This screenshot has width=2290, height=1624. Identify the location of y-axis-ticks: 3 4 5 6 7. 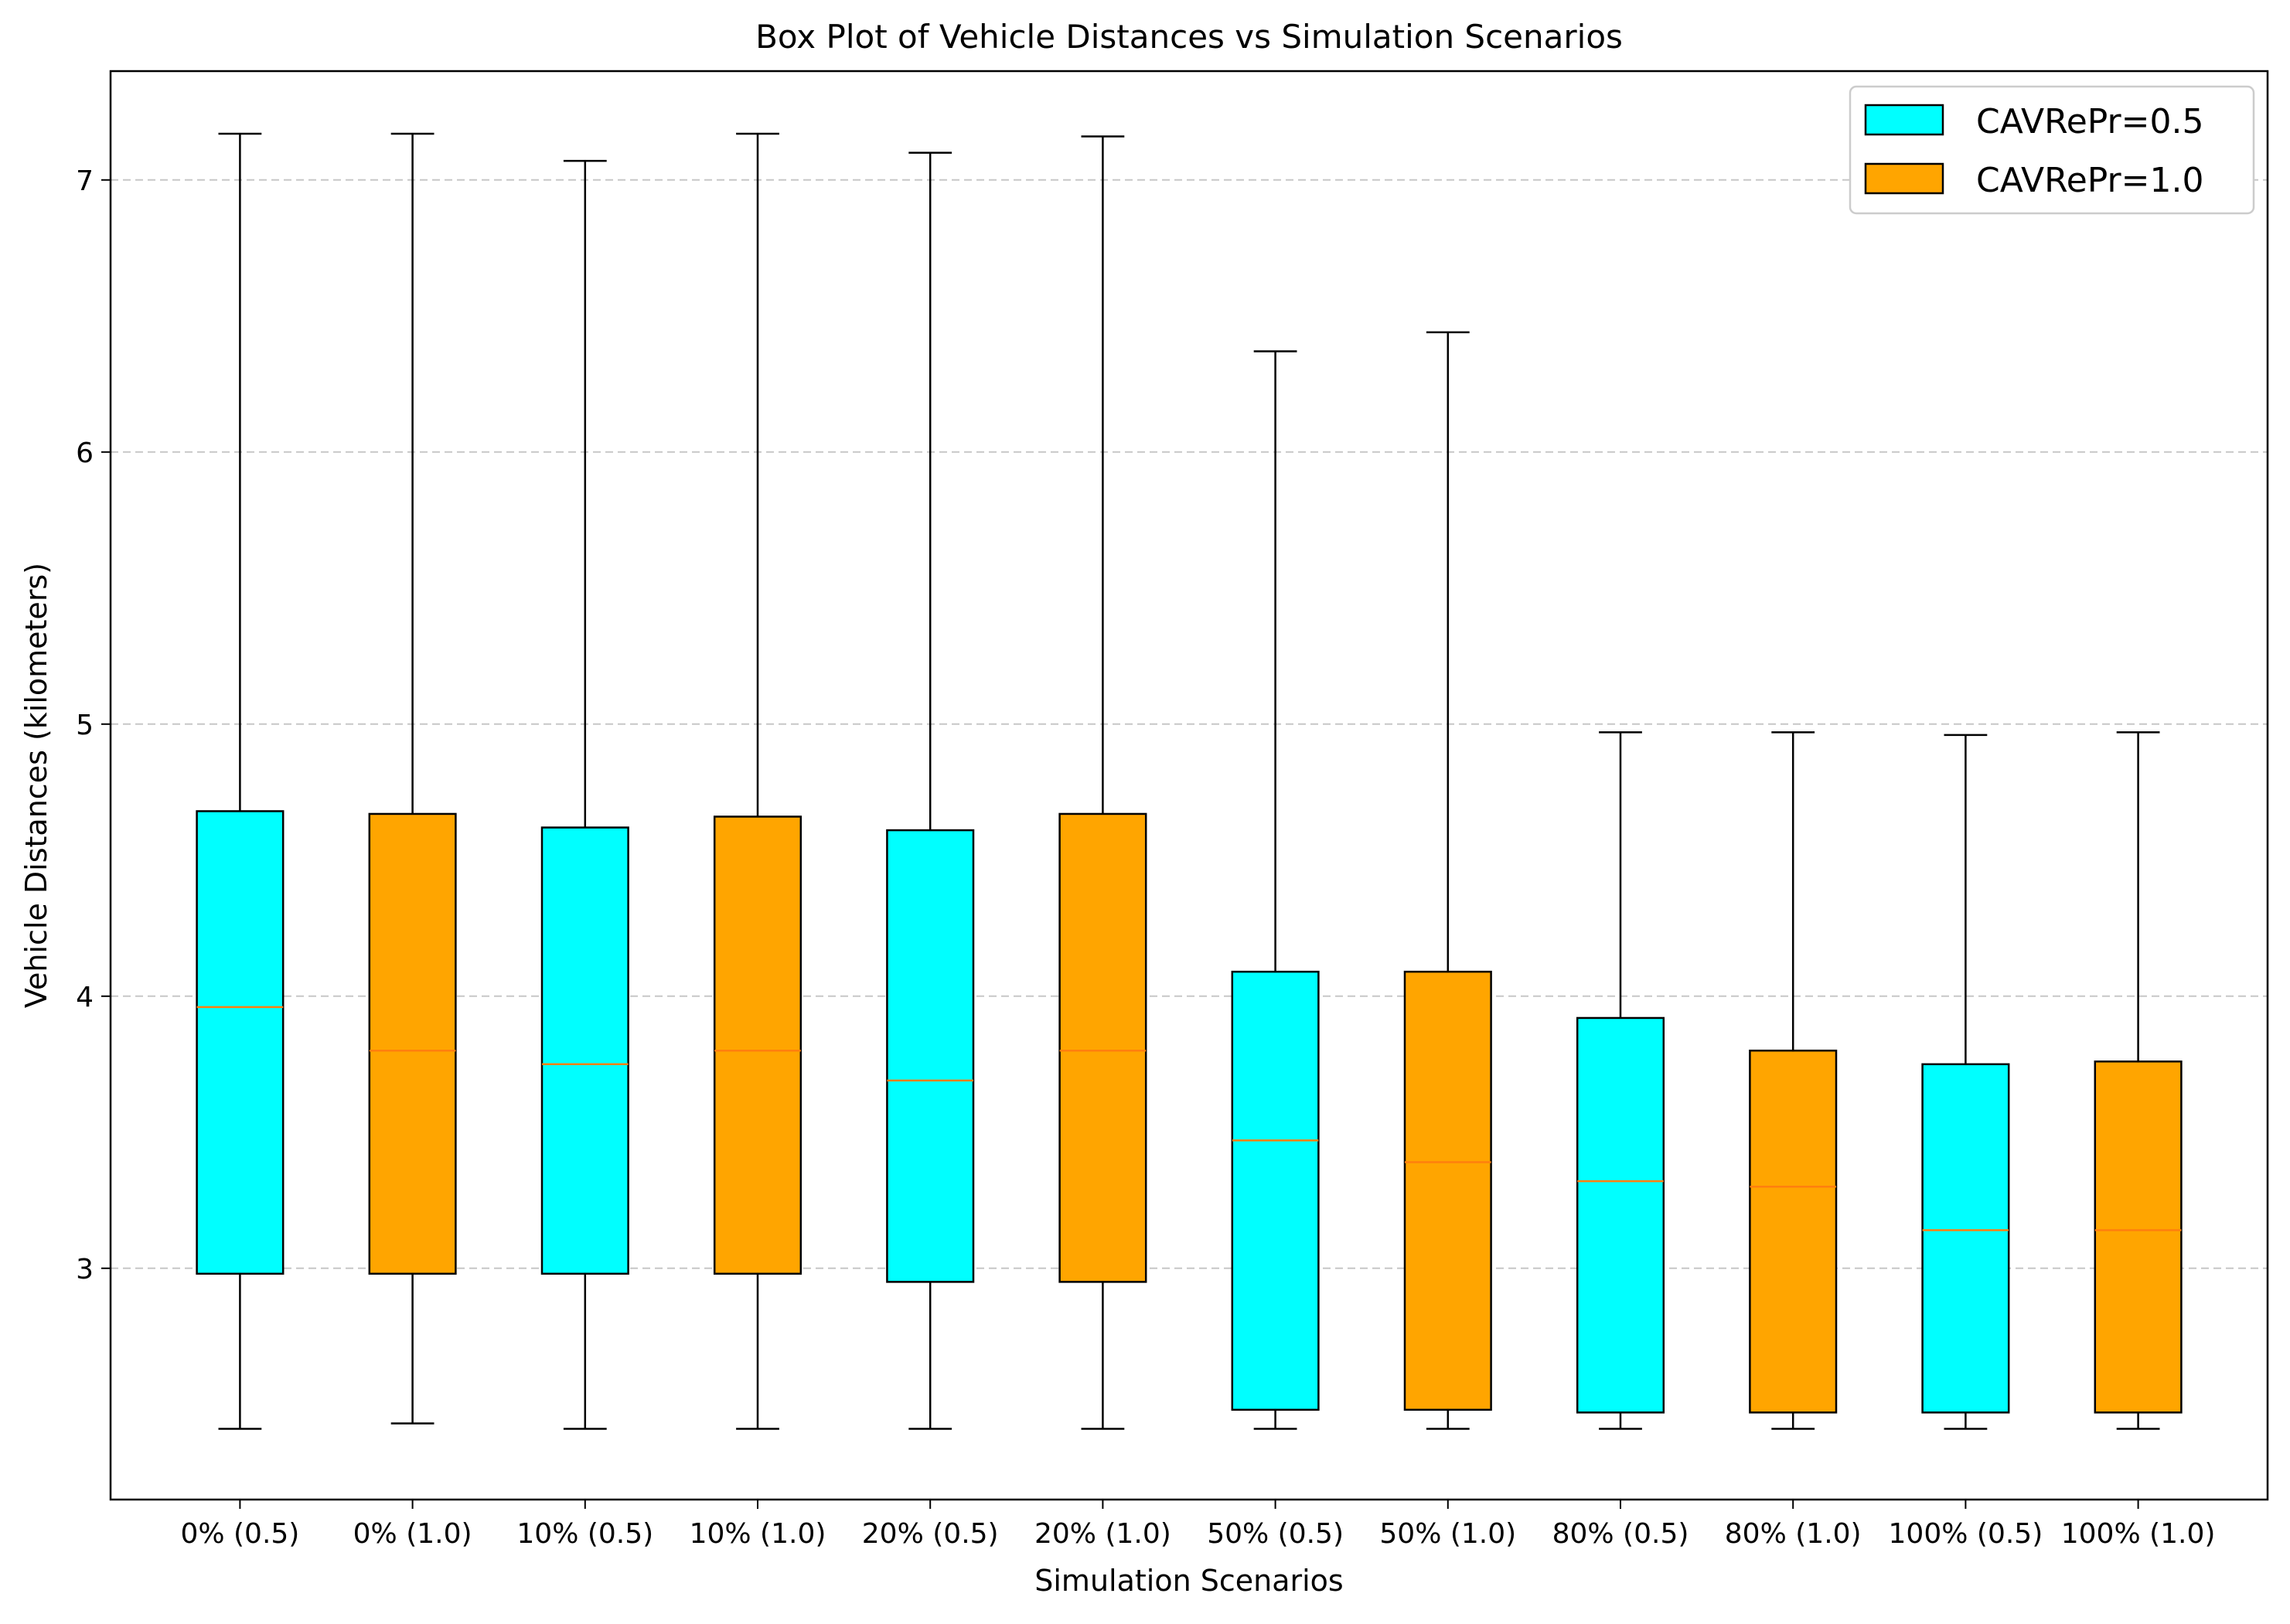
(93, 725).